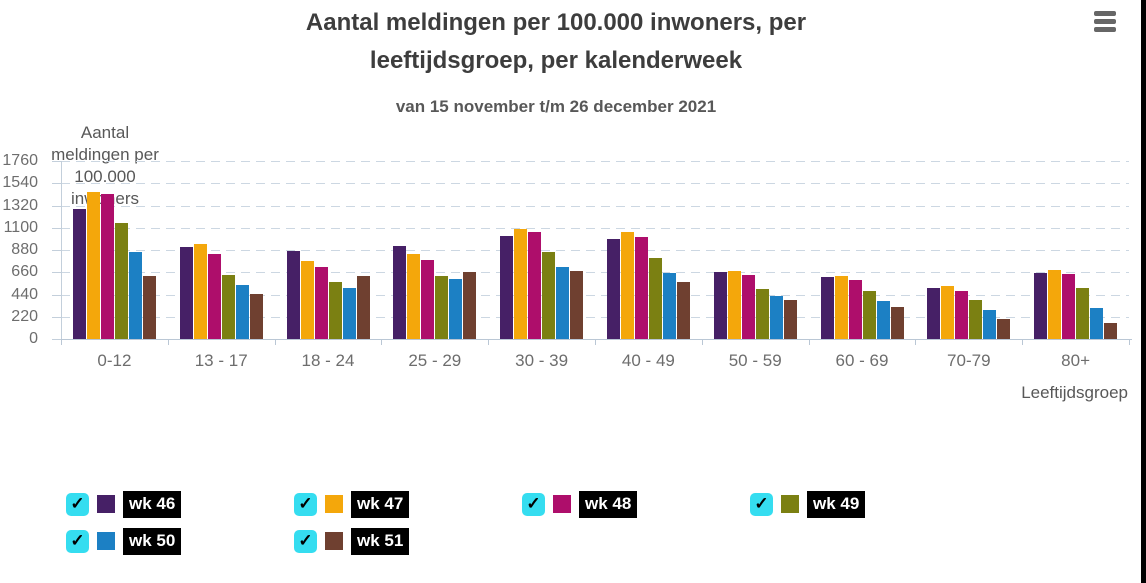  Describe the element at coordinates (1111, 331) in the screenshot. I see `bar-wk51-80+` at that location.